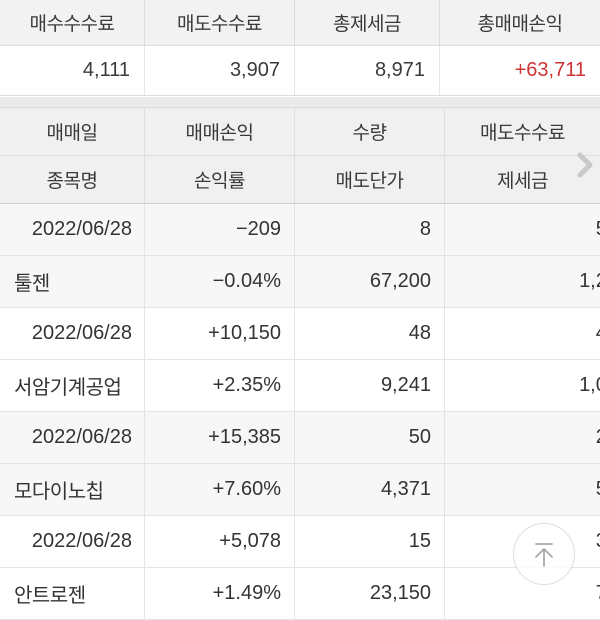 The width and height of the screenshot is (600, 620). What do you see at coordinates (550, 70) in the screenshot?
I see `summary-value-total-pnl: +63,711` at bounding box center [550, 70].